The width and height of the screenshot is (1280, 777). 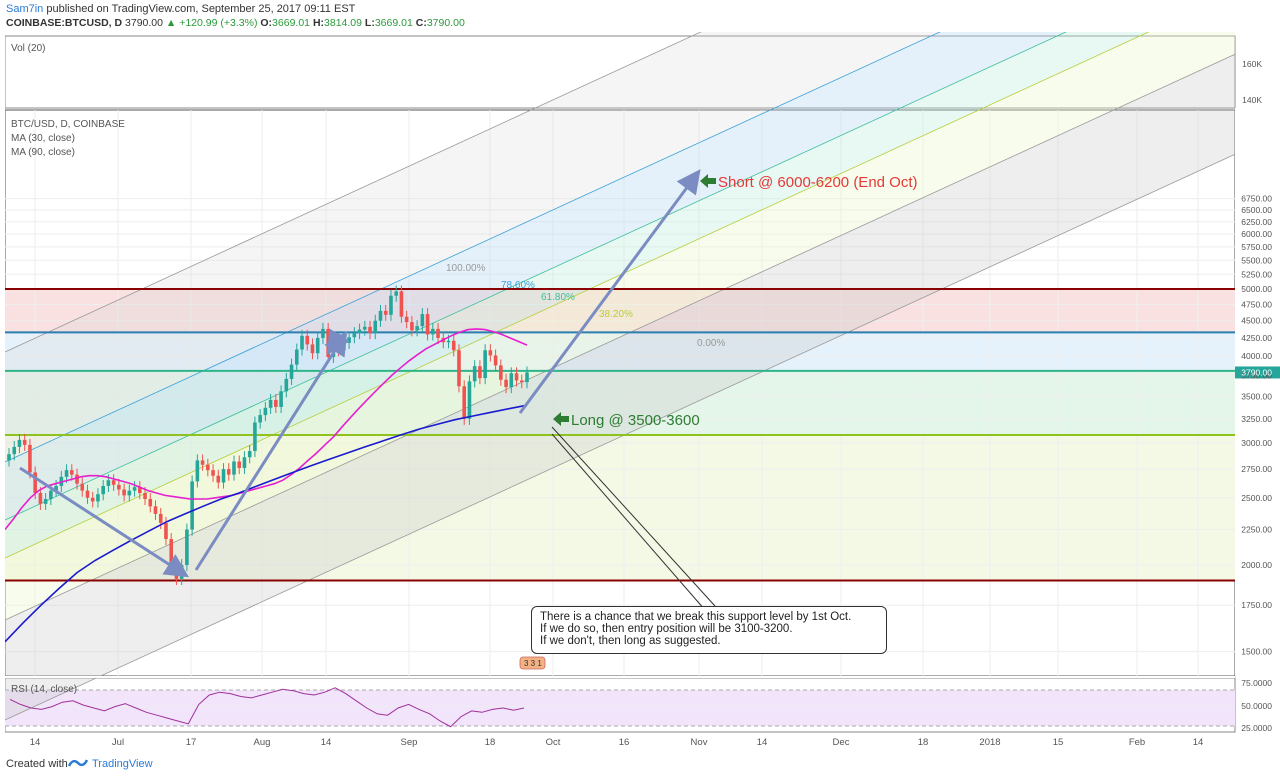 I want to click on y-tick-label: 3500.00, so click(x=1256, y=396).